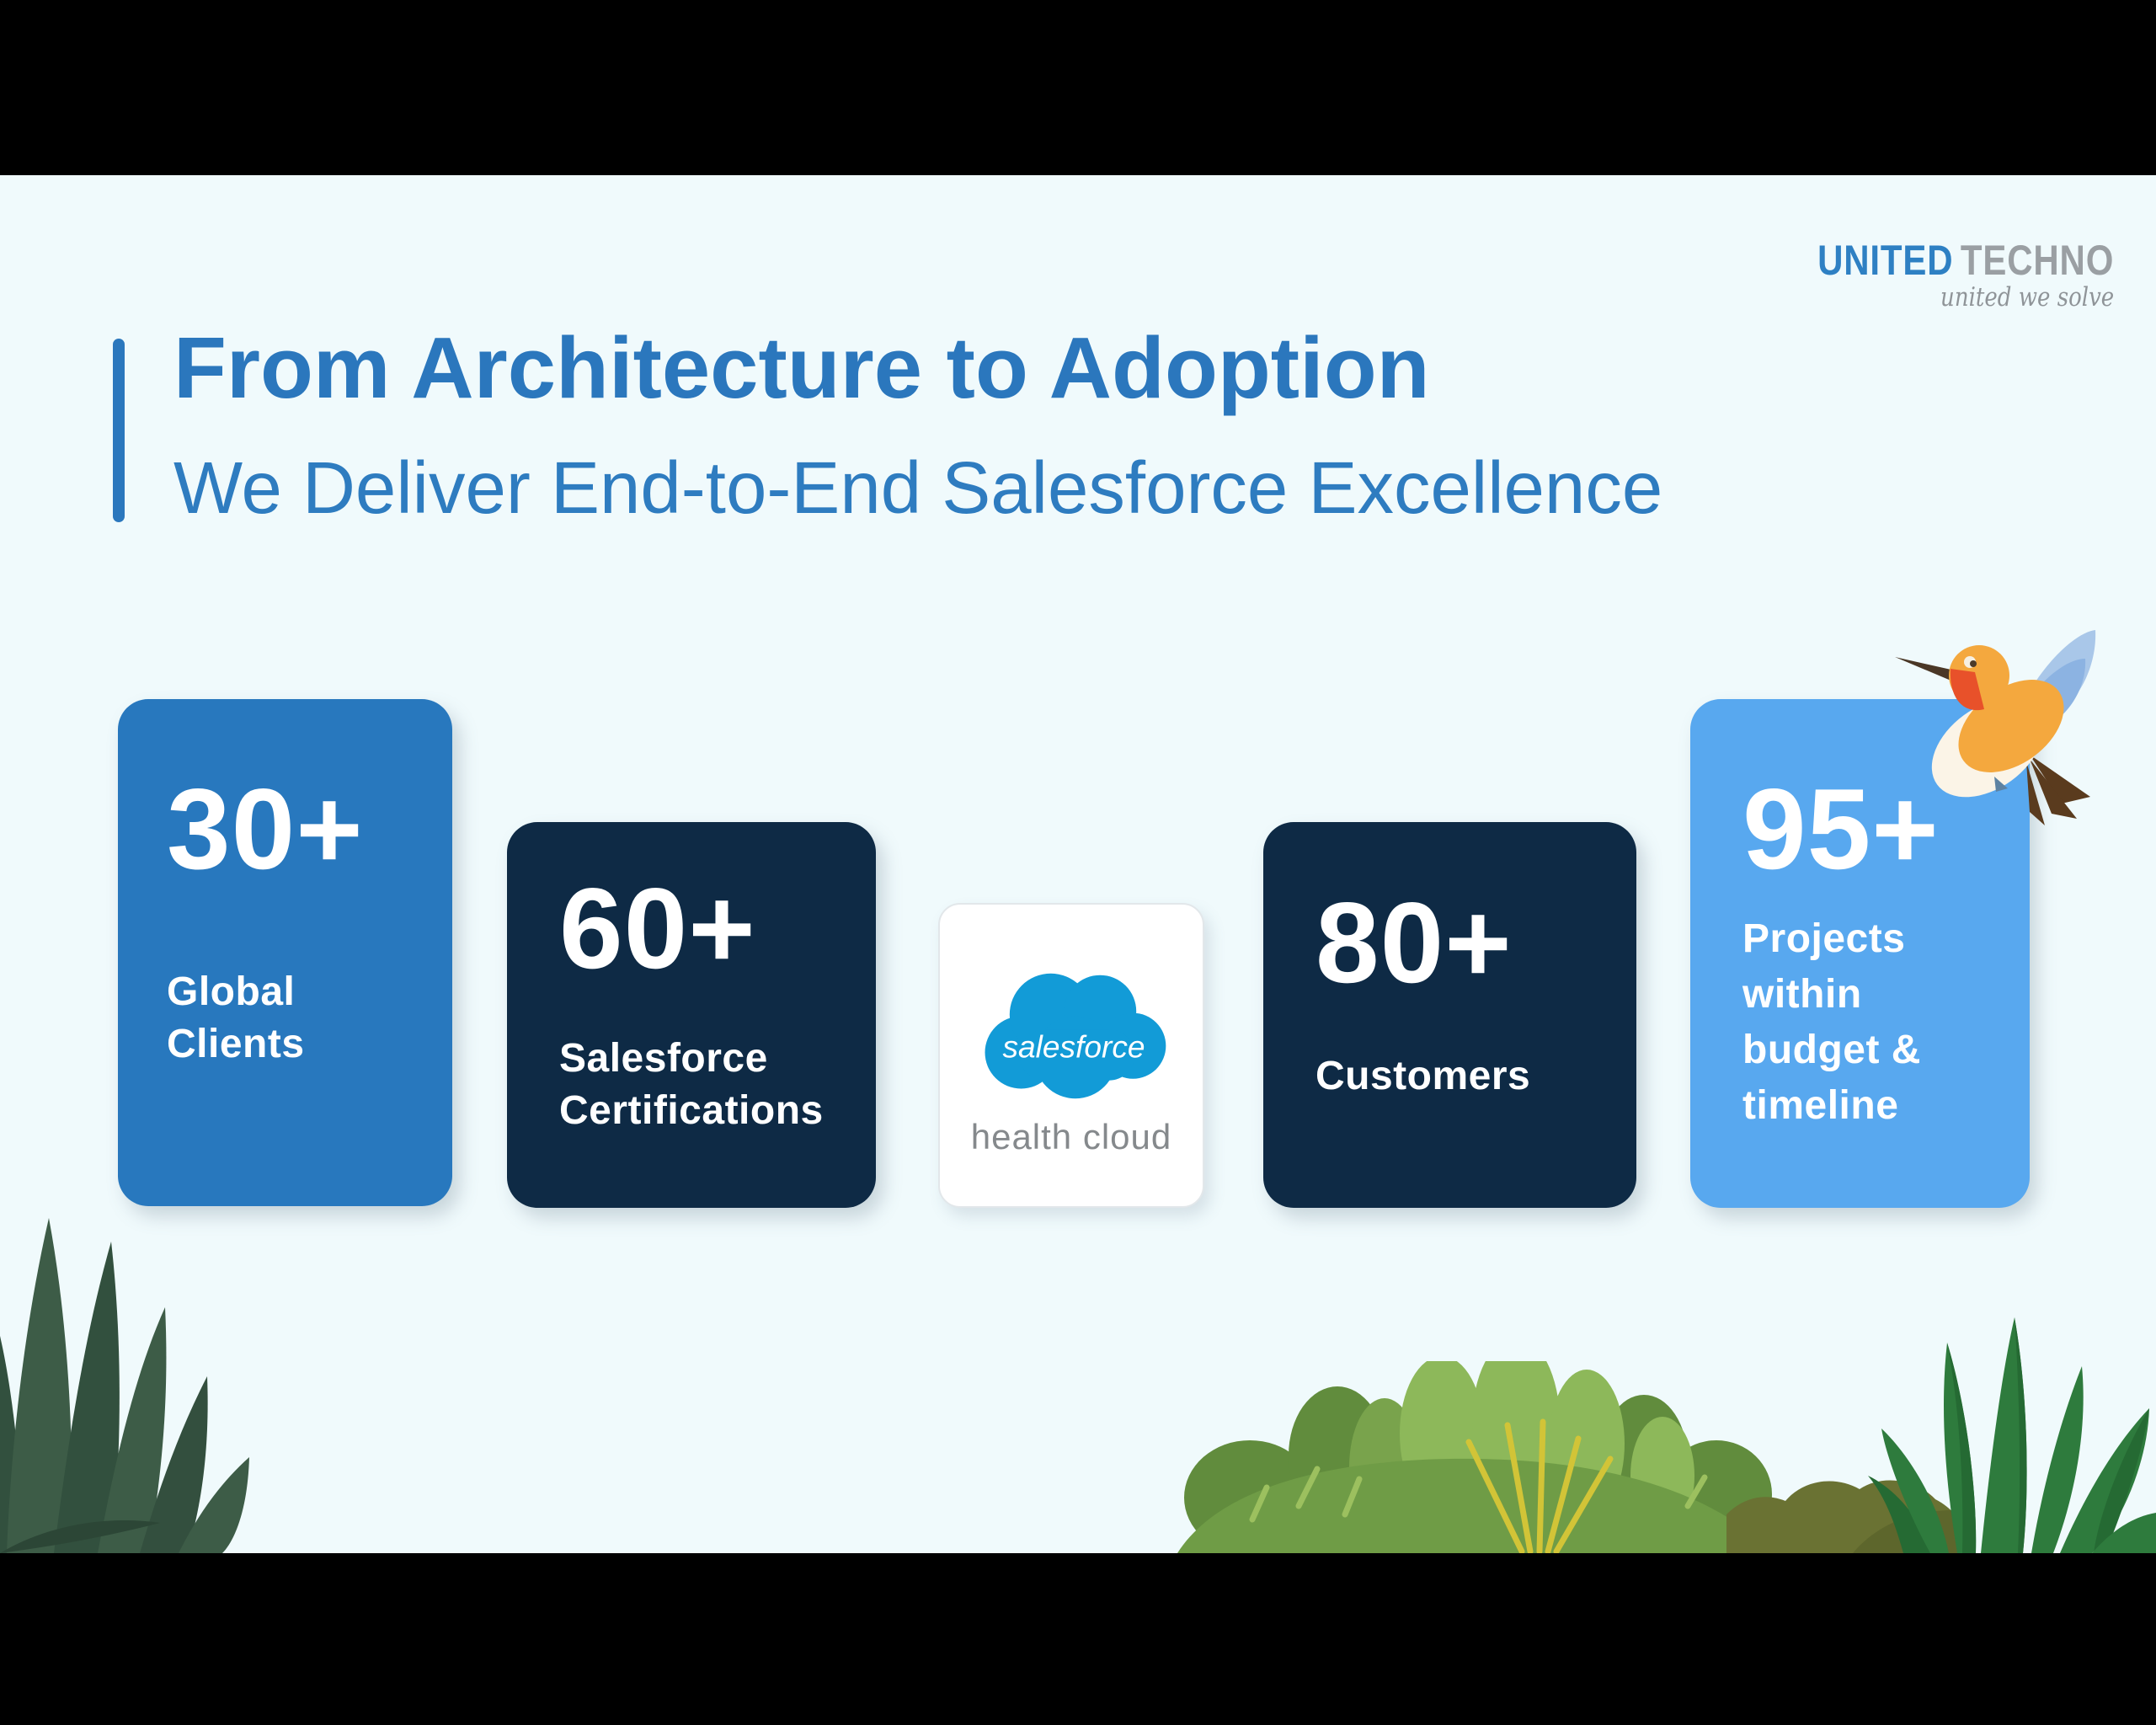  What do you see at coordinates (1414, 943) in the screenshot?
I see `stat-value: 80+` at bounding box center [1414, 943].